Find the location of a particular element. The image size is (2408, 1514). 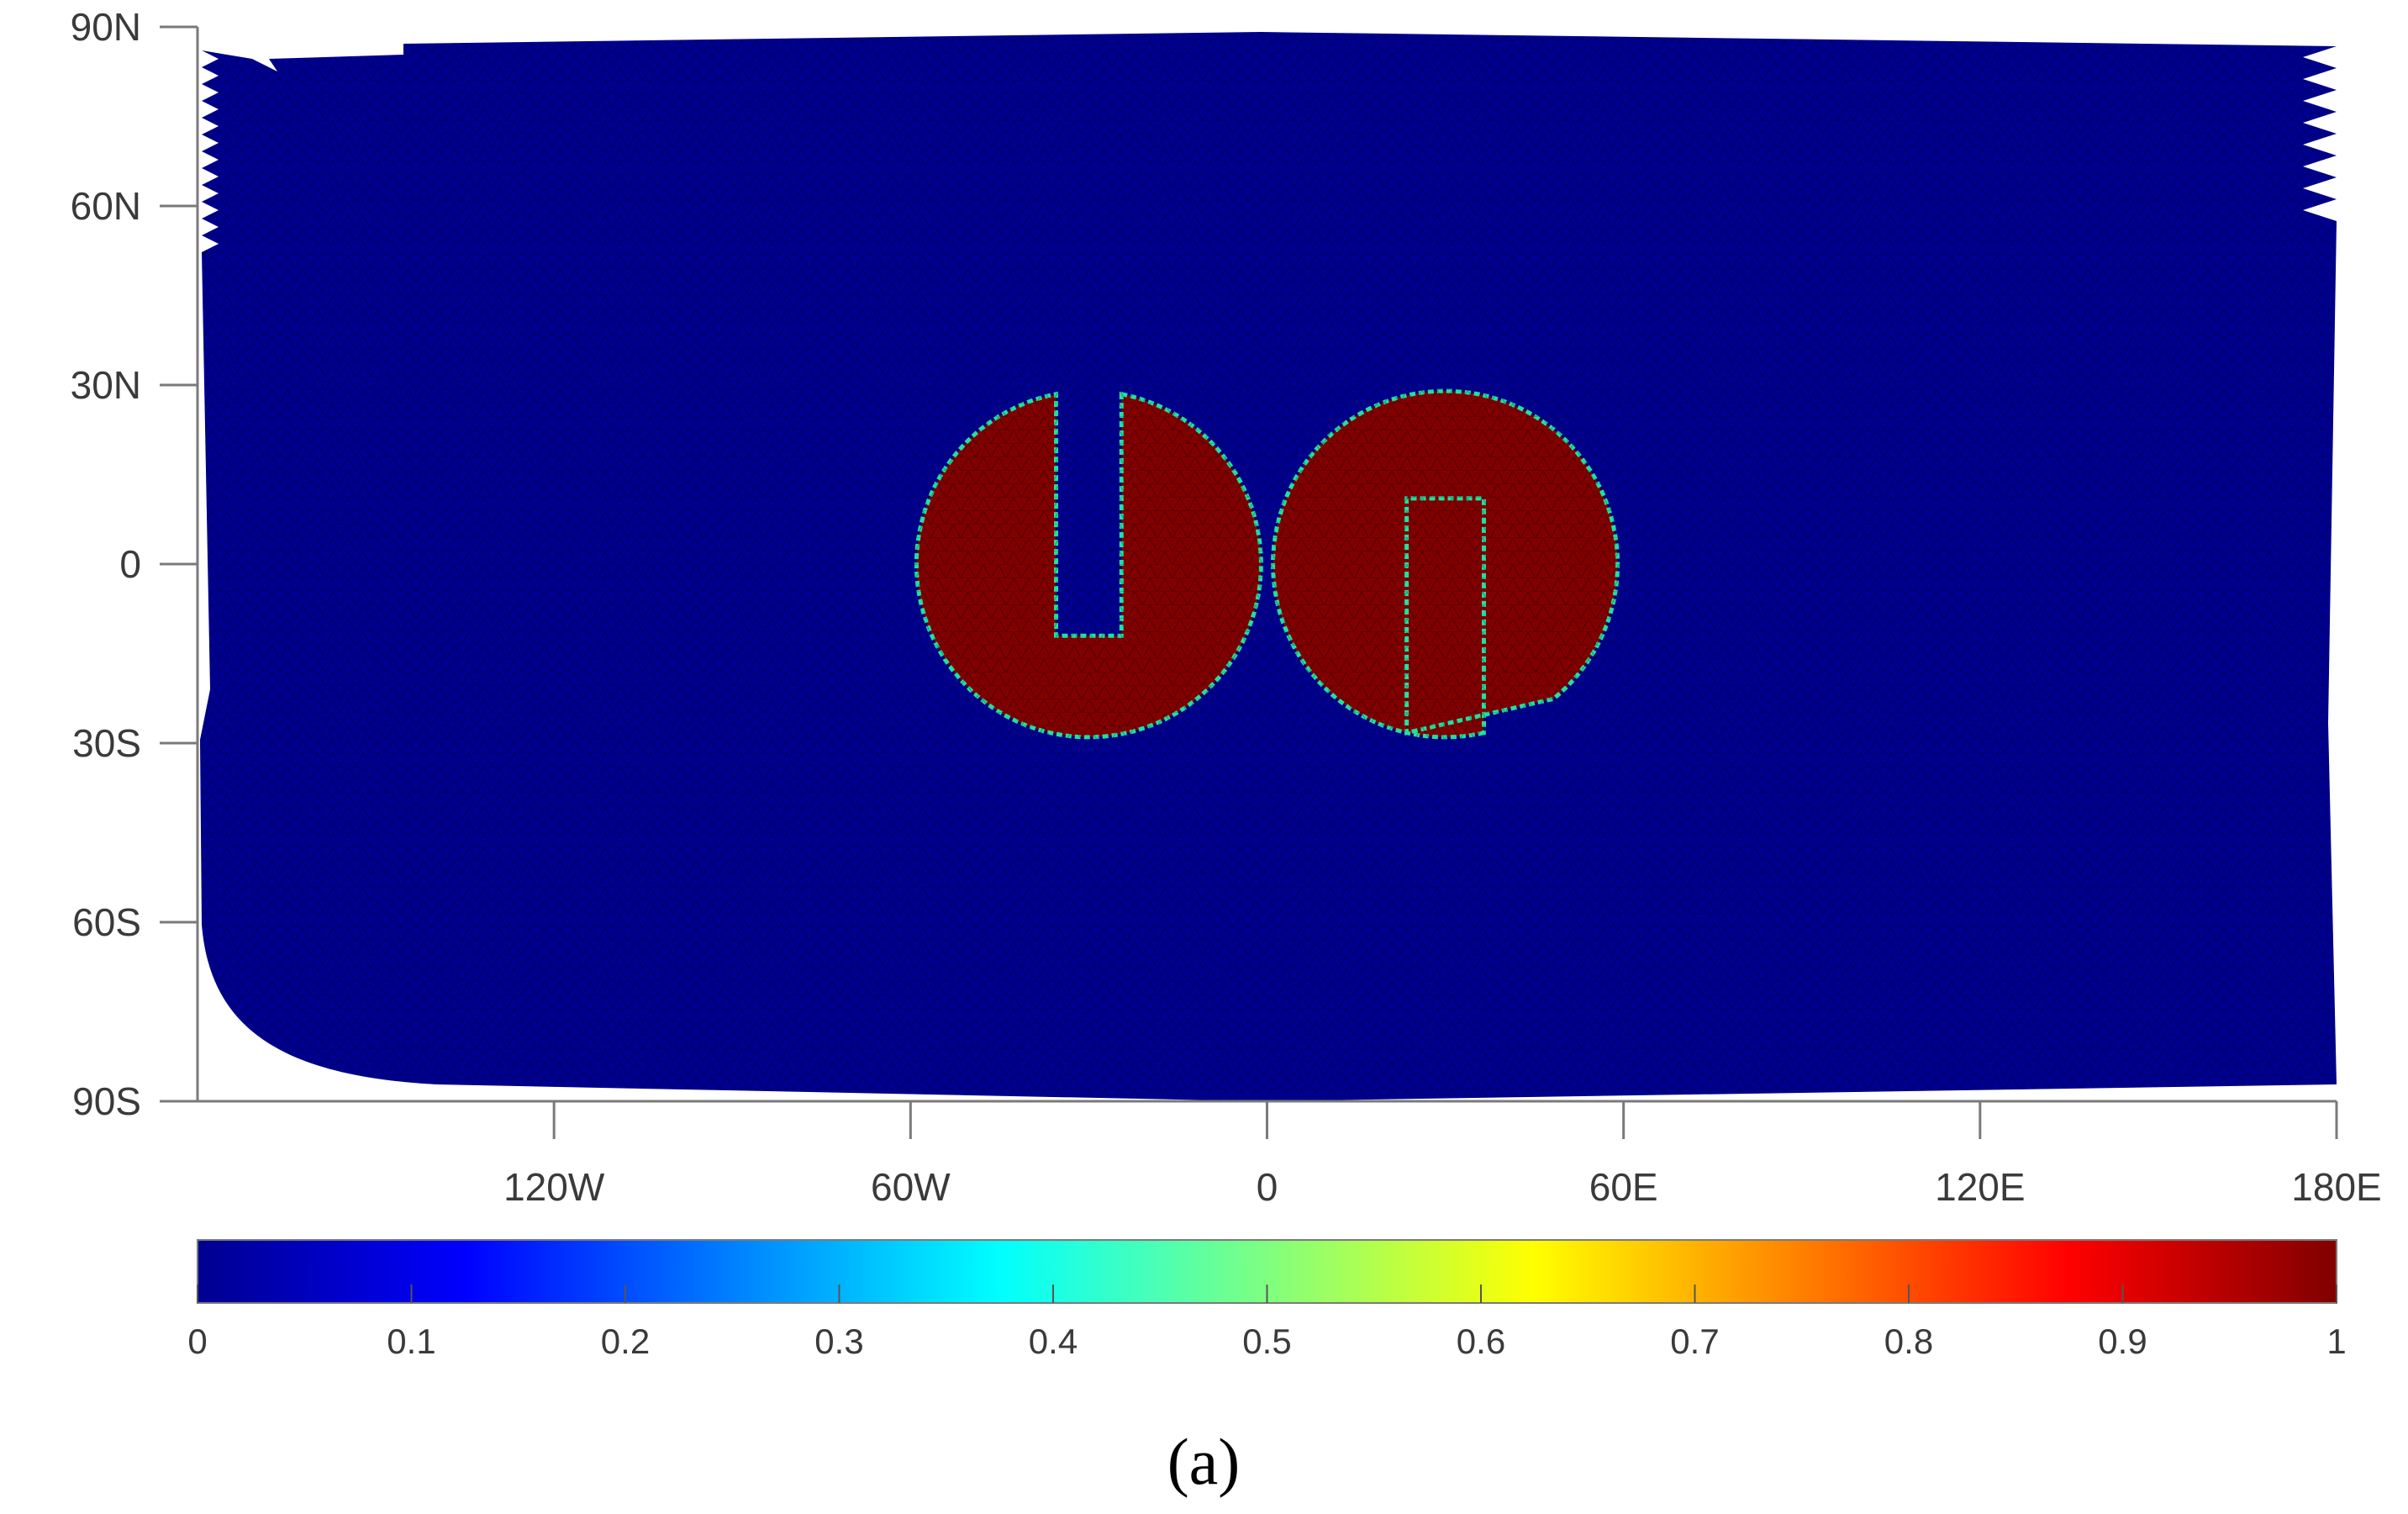

x-tick-label: 120E is located at coordinates (1980, 1187).